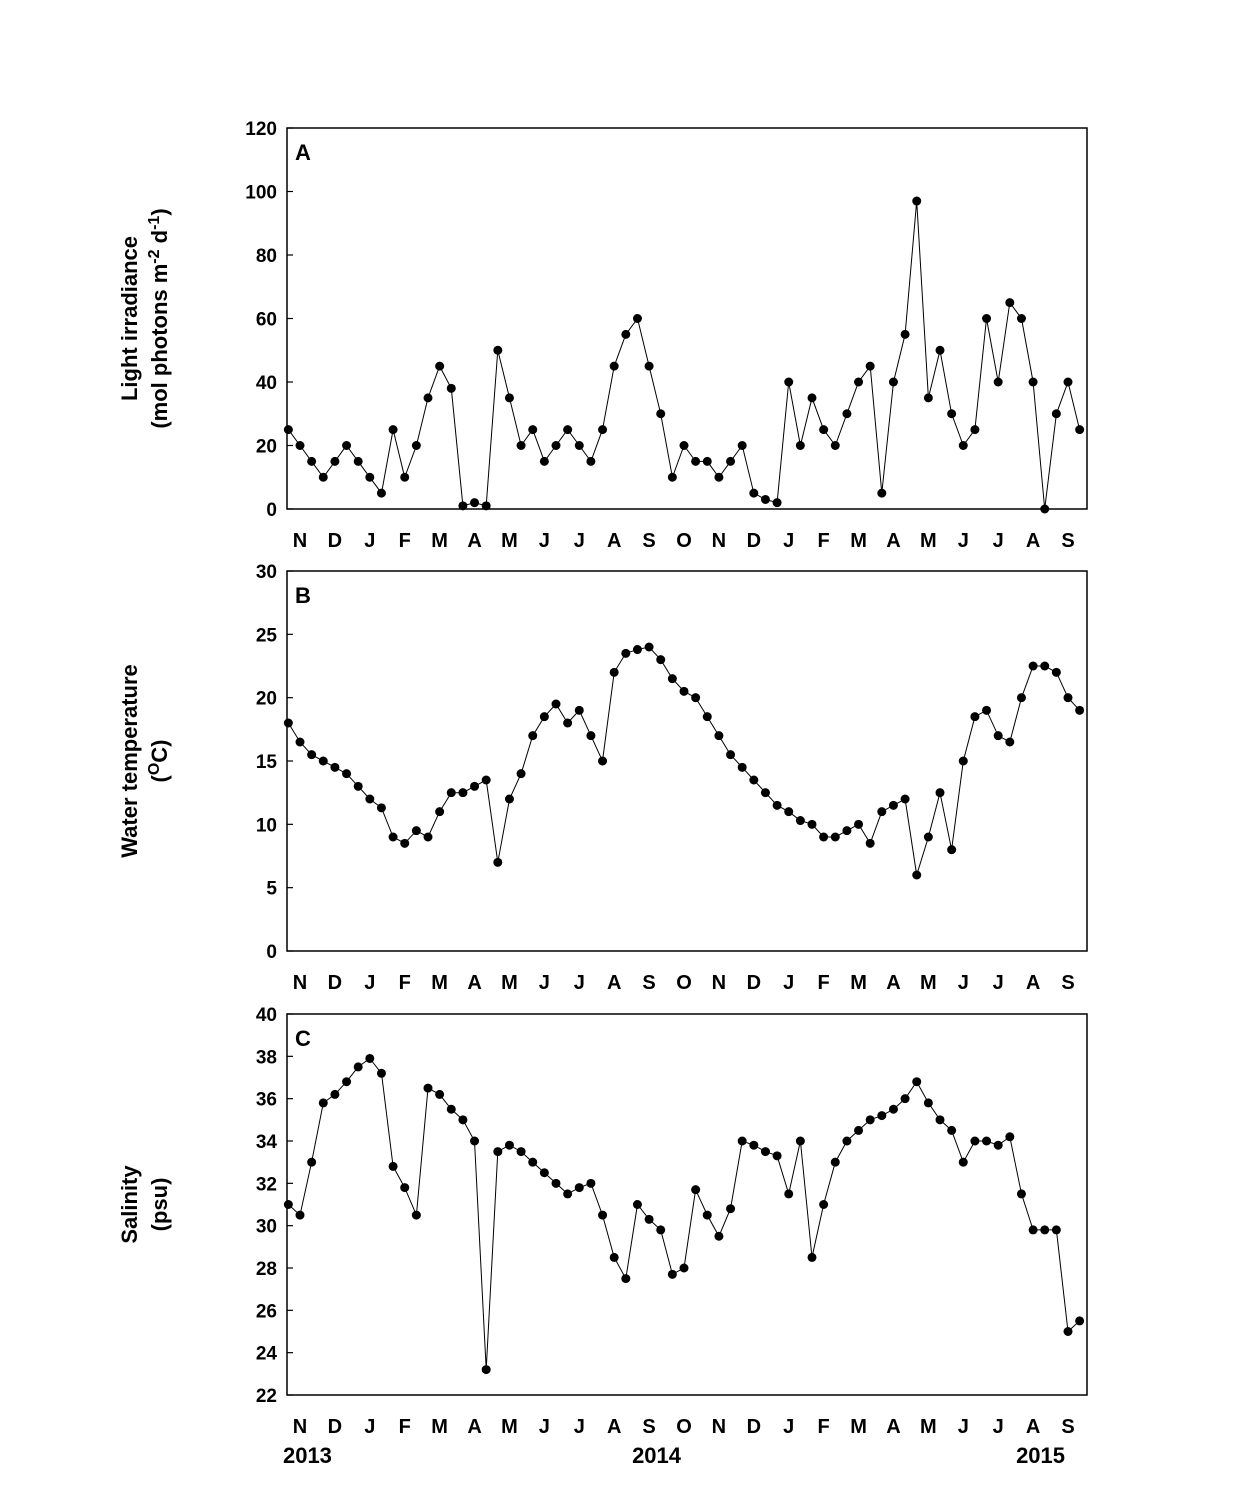 The width and height of the screenshot is (1237, 1486). Describe the element at coordinates (159, 318) in the screenshot. I see `y-axis-unit: (mol photons m-2 d-1)` at that location.